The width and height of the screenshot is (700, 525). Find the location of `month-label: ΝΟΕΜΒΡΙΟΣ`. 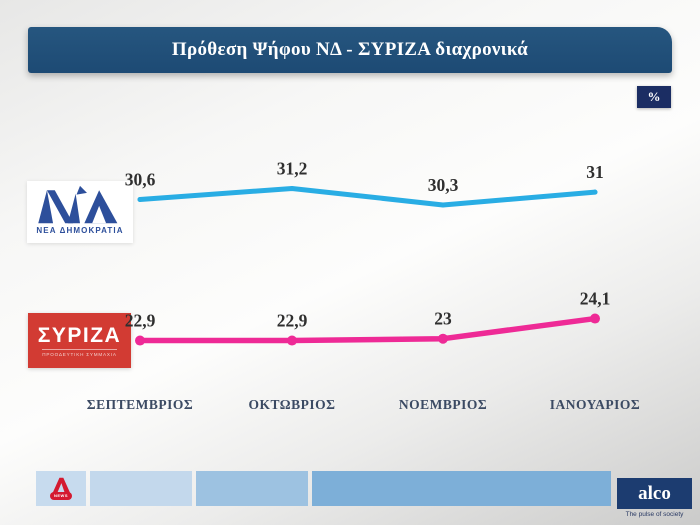

month-label: ΝΟΕΜΒΡΙΟΣ is located at coordinates (443, 404).